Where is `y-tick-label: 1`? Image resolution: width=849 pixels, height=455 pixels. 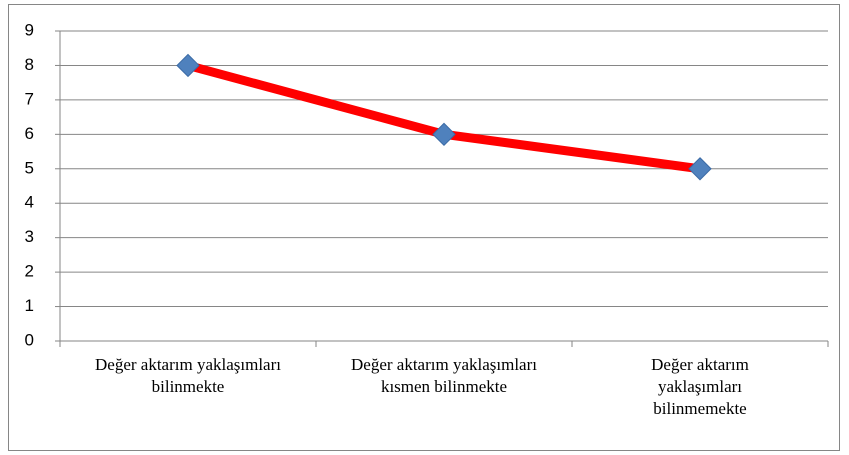
y-tick-label: 1 is located at coordinates (29, 305).